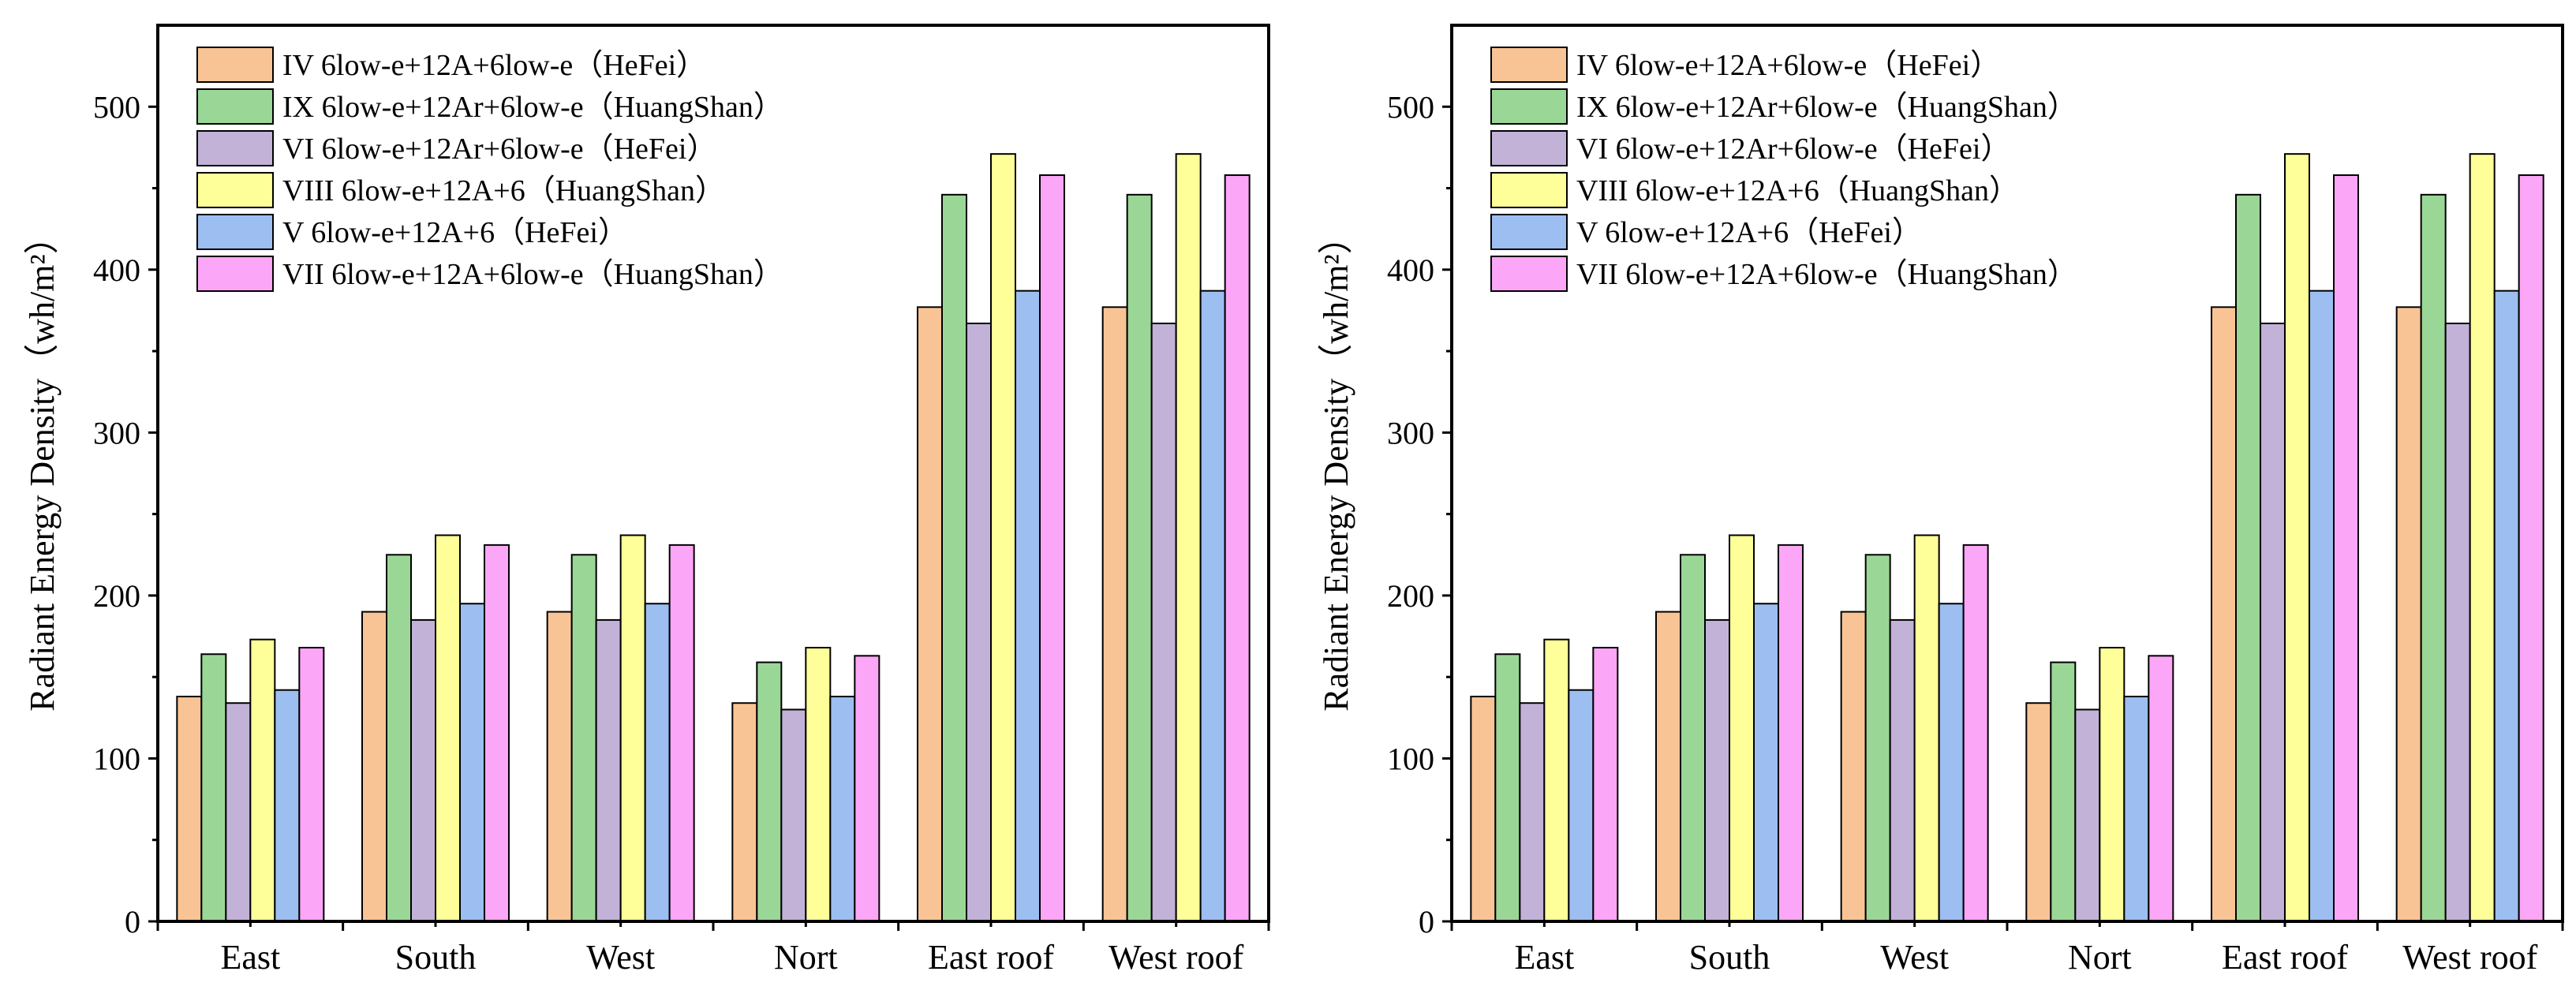 This screenshot has width=2576, height=1005. I want to click on legend-label: IX 6low-e+12Ar+6low-e（HuangShan）, so click(1826, 107).